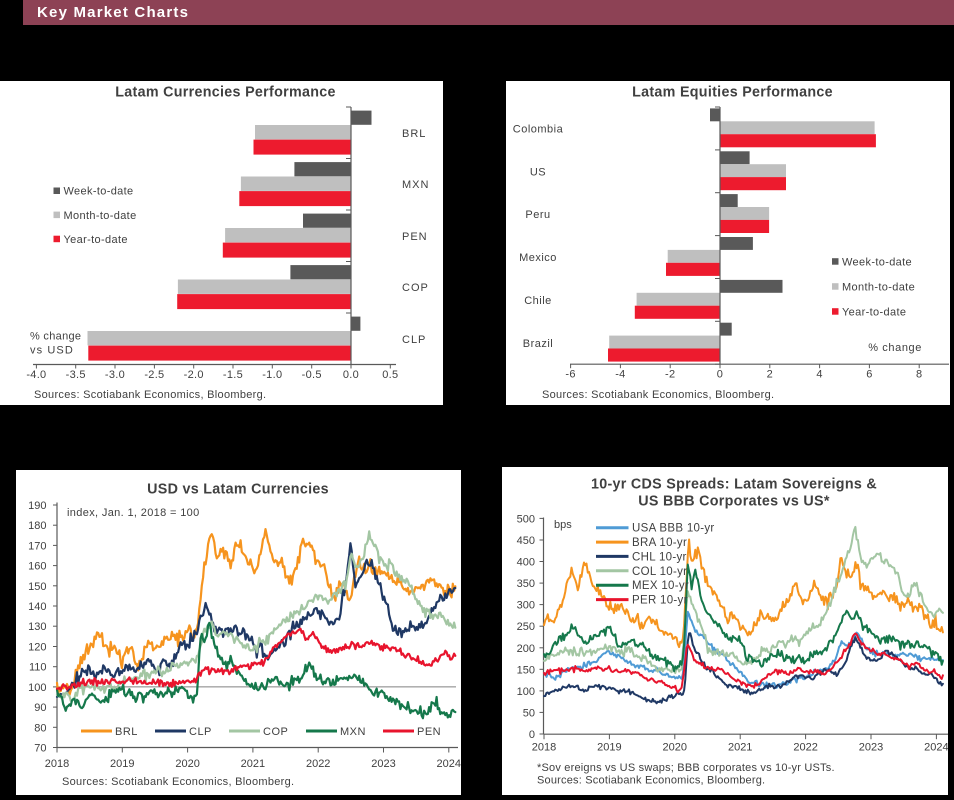 This screenshot has width=954, height=800. Describe the element at coordinates (620, 375) in the screenshot. I see `svg-text: -4` at that location.